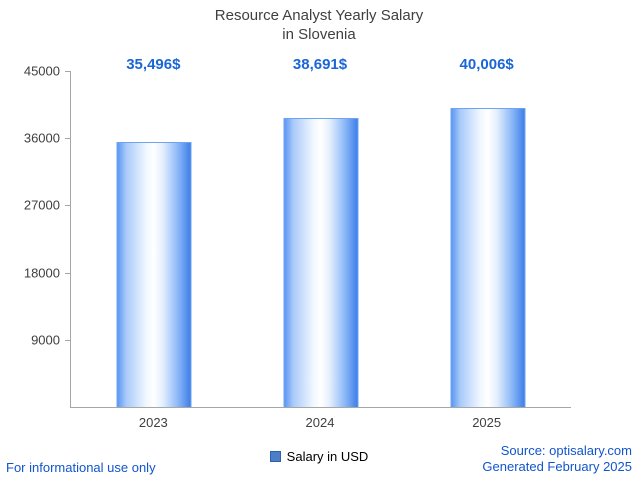 The height and width of the screenshot is (478, 638). Describe the element at coordinates (45, 340) in the screenshot. I see `y-axis-tick-label: 9000` at that location.